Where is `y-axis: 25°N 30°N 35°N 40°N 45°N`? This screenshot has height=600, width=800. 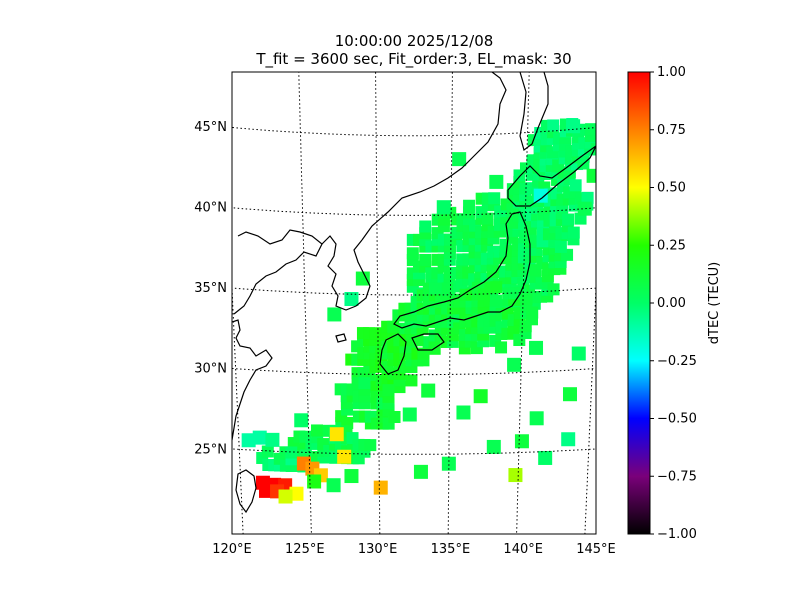 y-axis: 25°N 30°N 35°N 40°N 45°N is located at coordinates (210, 289).